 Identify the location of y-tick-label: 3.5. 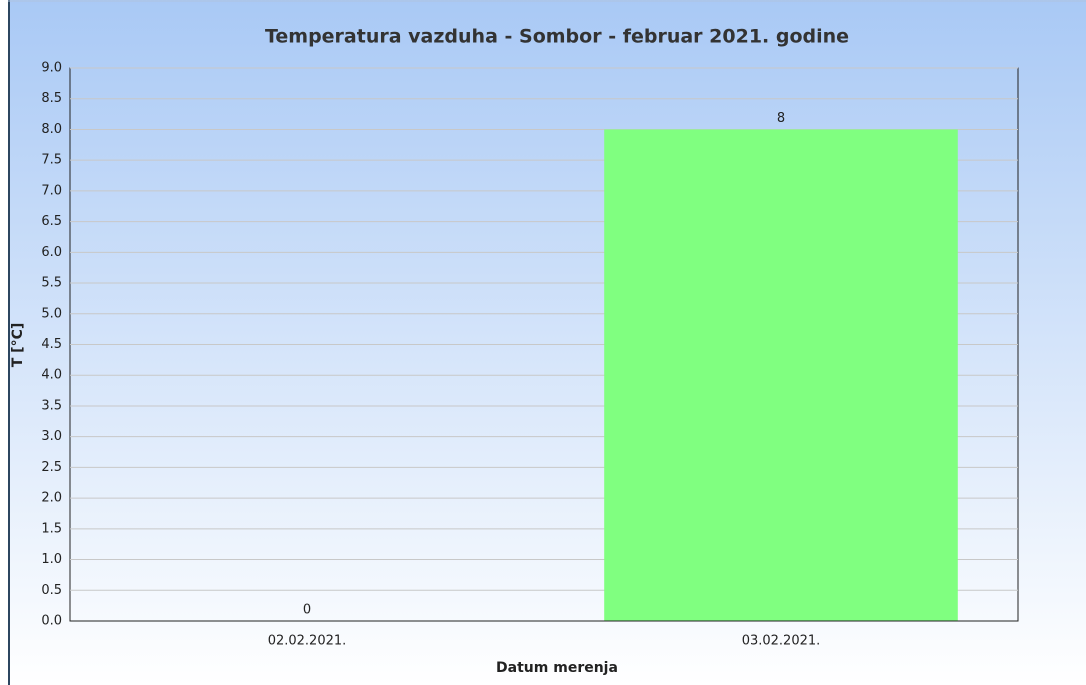
(51, 405).